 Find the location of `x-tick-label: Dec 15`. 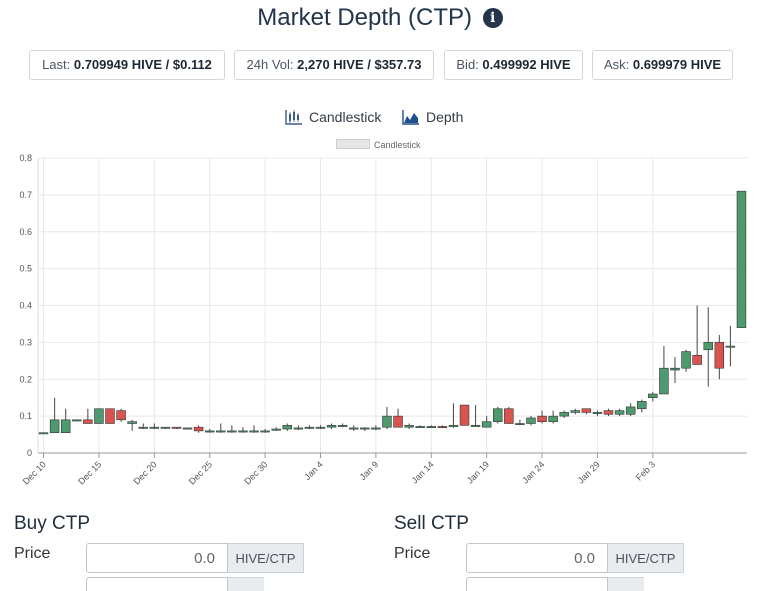

x-tick-label: Dec 15 is located at coordinates (89, 472).